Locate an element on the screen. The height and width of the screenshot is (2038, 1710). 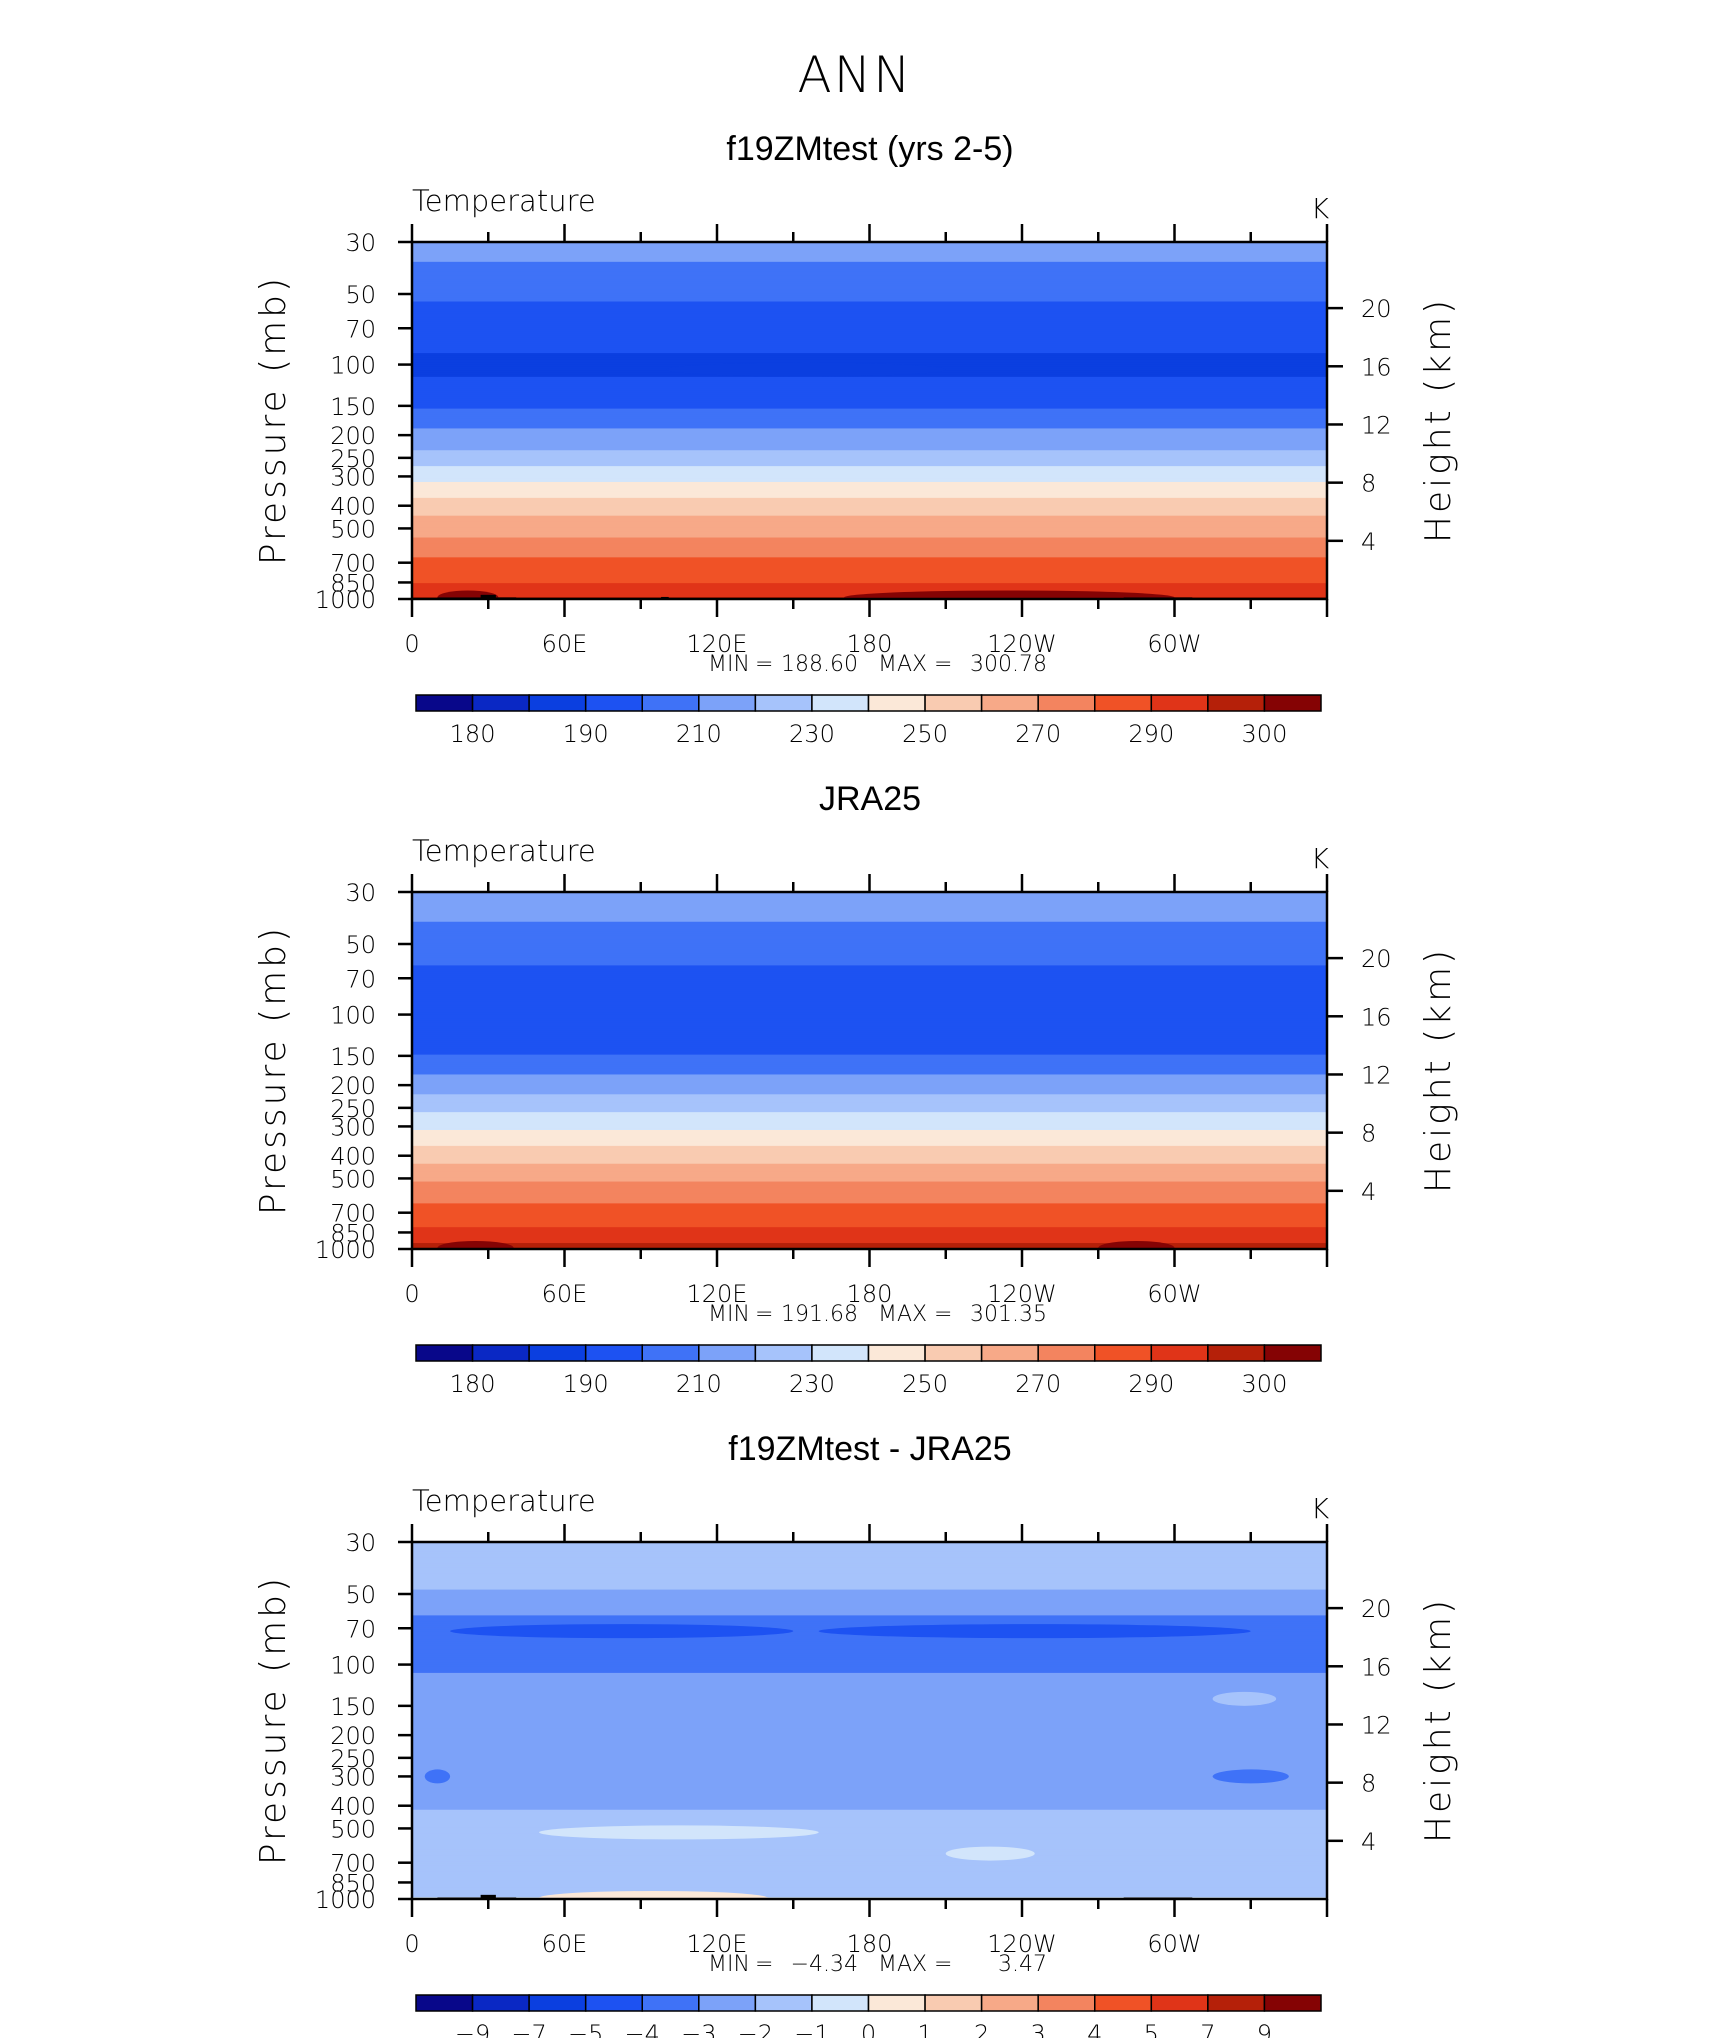
colorbar-label: 230 is located at coordinates (812, 1384).